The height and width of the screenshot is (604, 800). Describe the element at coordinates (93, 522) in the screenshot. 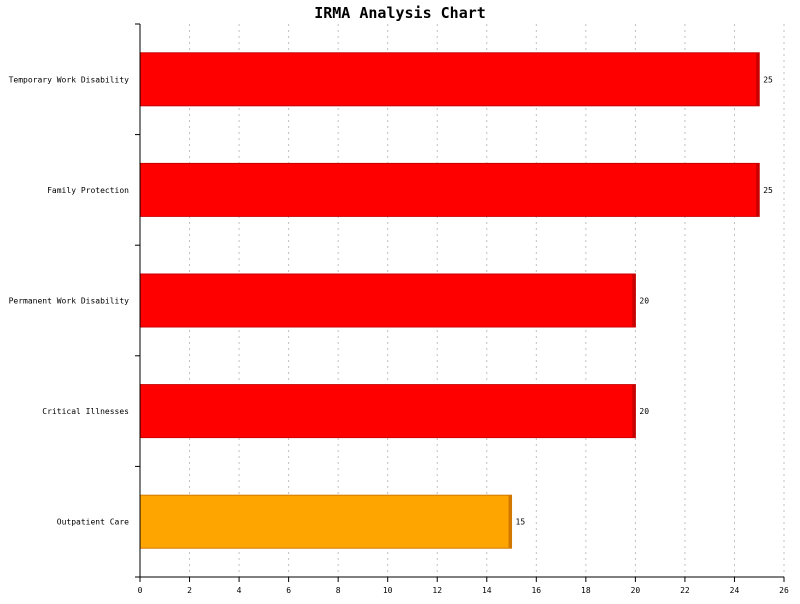

I see `category-label: Outpatient Care` at that location.